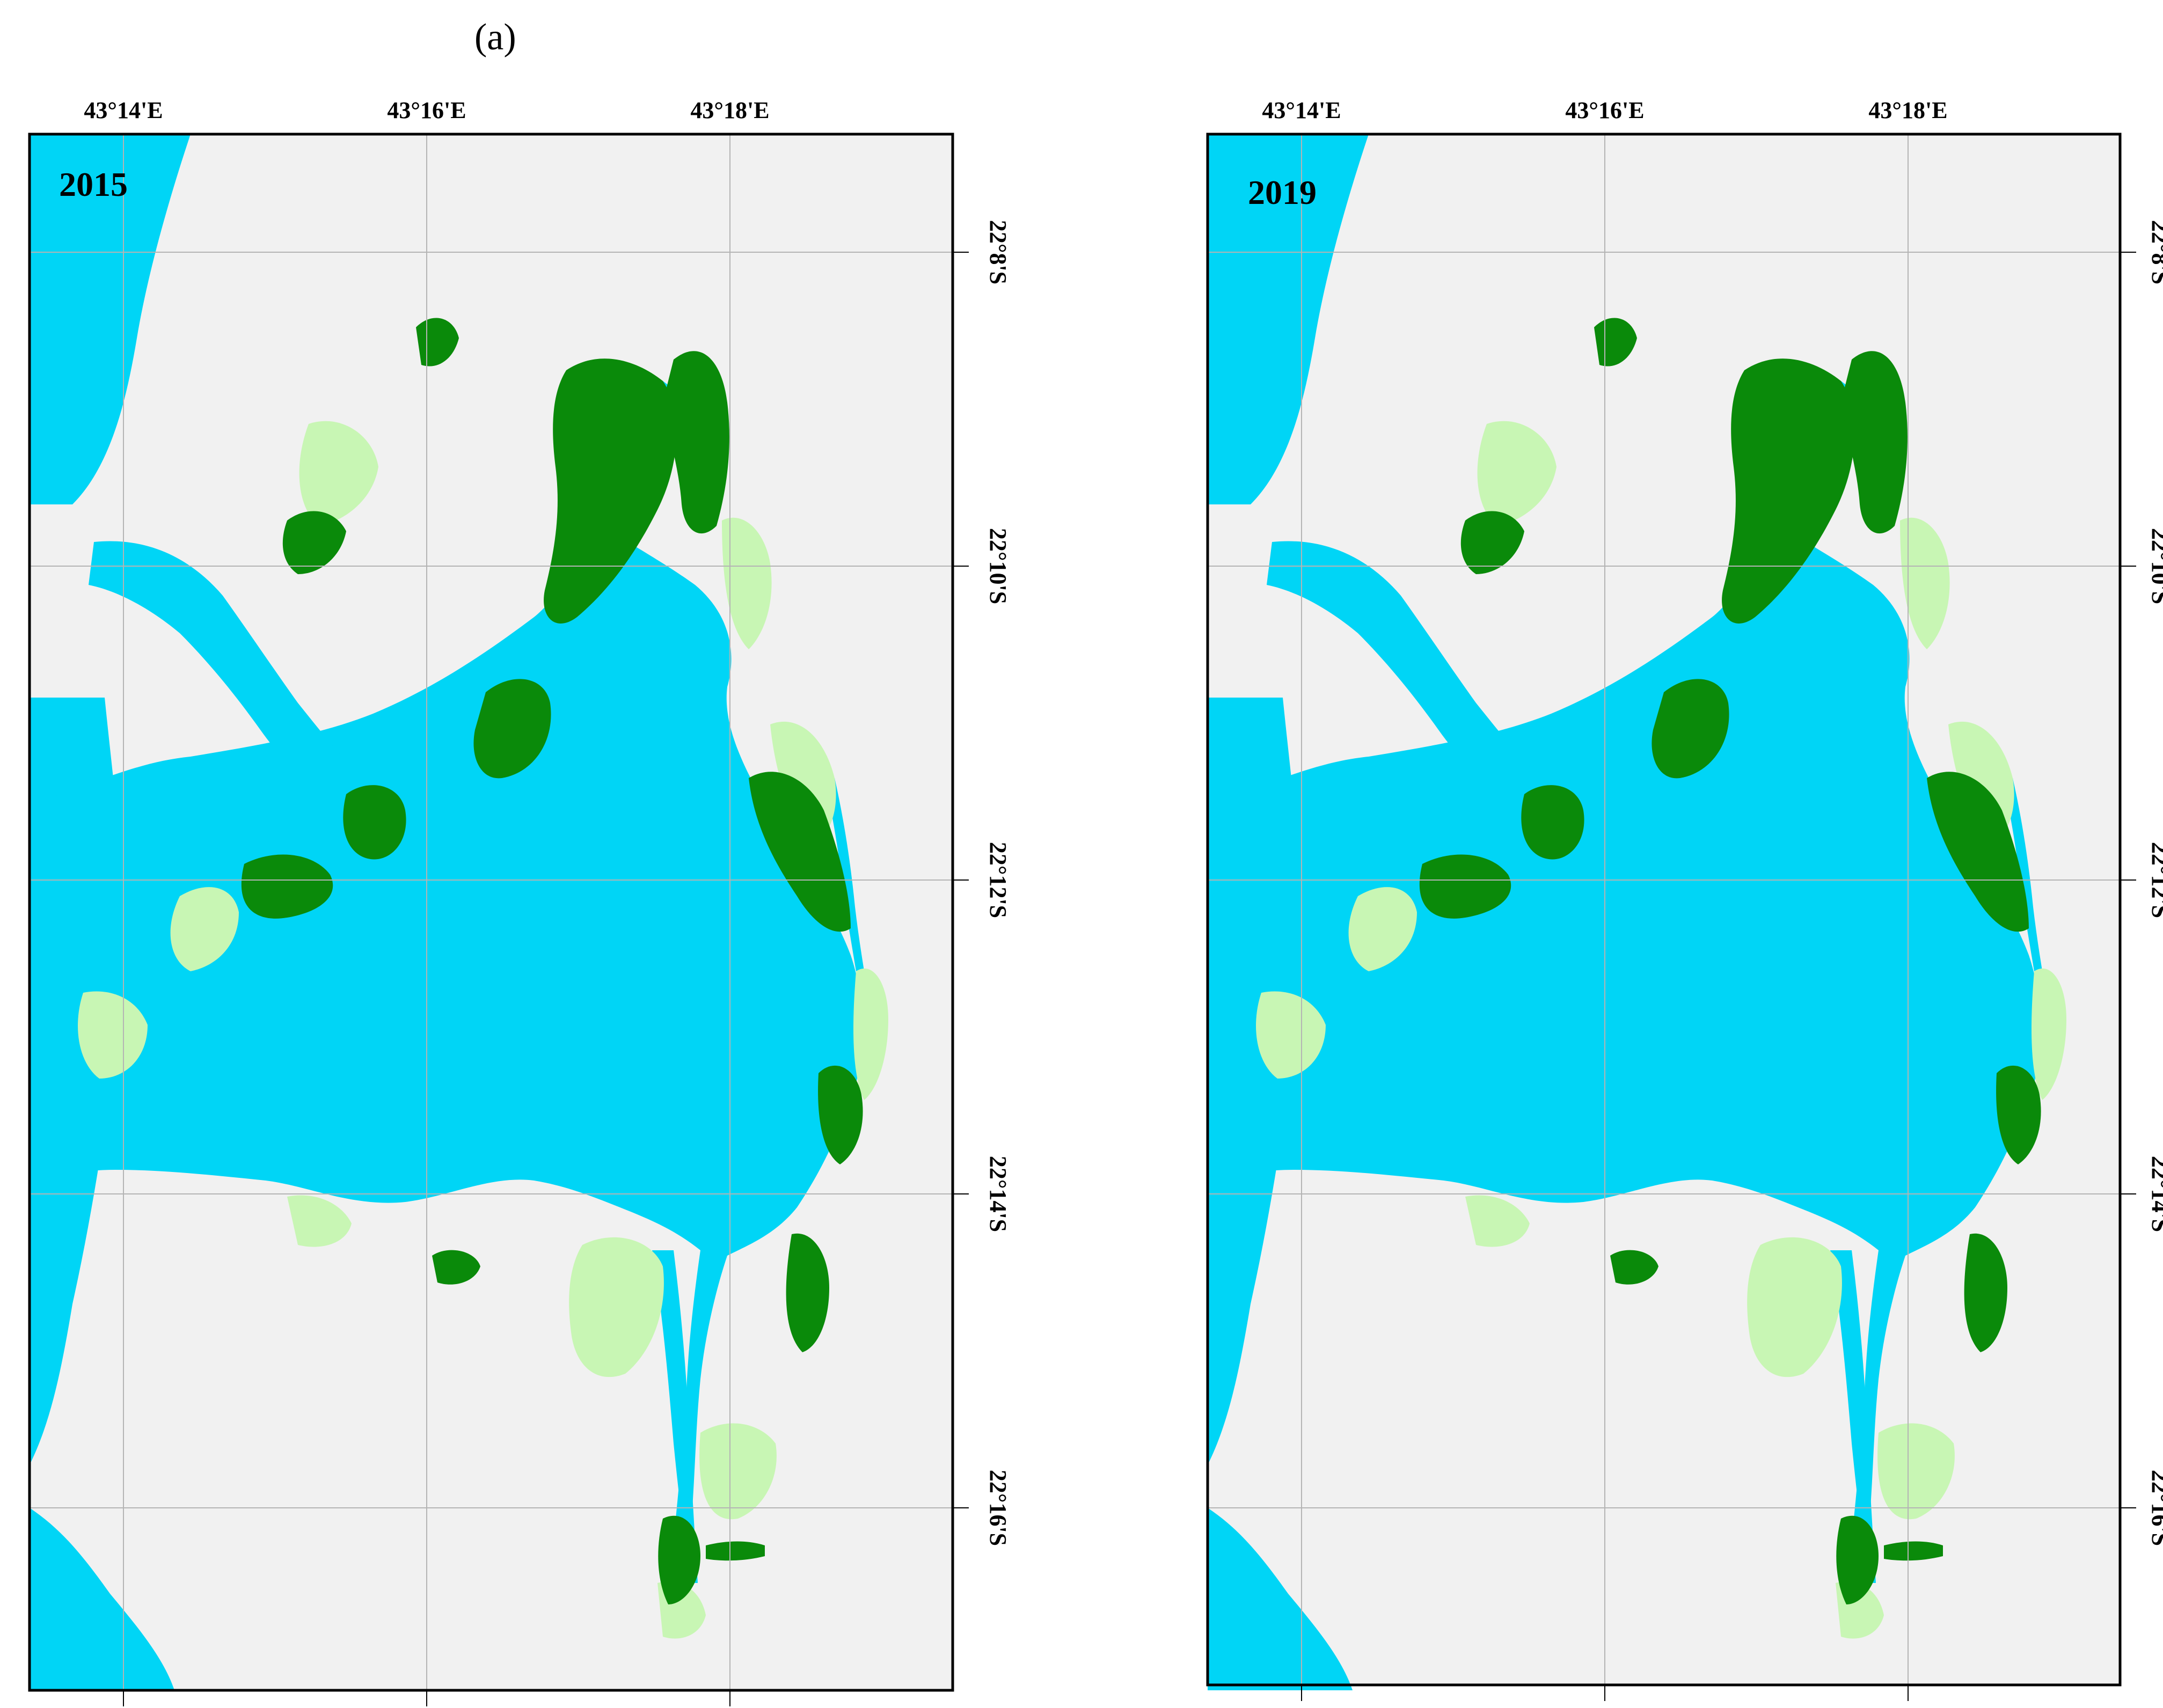 The width and height of the screenshot is (2163, 1708). I want to click on panel-label: (a), so click(495, 37).